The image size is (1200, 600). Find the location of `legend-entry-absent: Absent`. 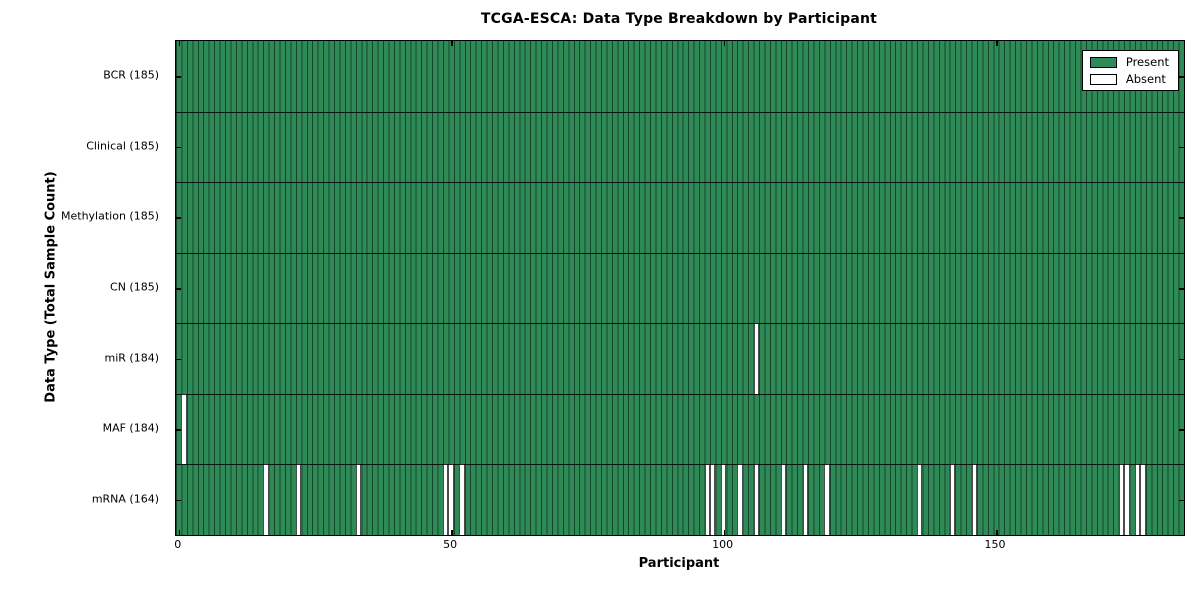

legend-entry-absent: Absent is located at coordinates (1129, 79).